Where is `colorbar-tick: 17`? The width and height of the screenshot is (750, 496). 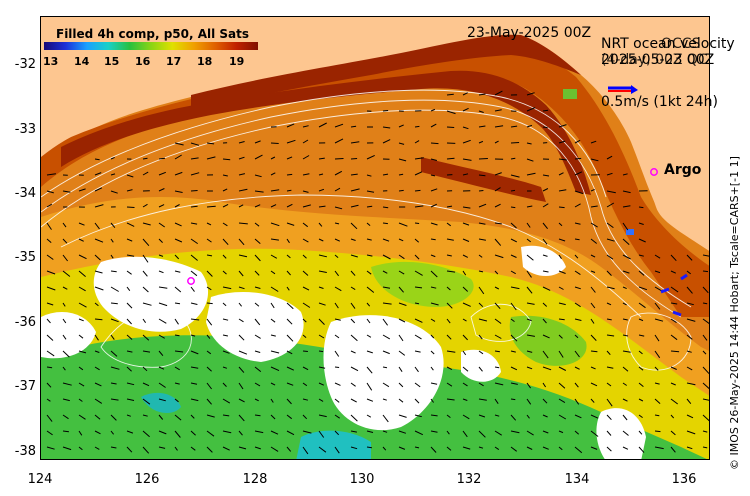
colorbar-tick: 17 is located at coordinates (174, 61).